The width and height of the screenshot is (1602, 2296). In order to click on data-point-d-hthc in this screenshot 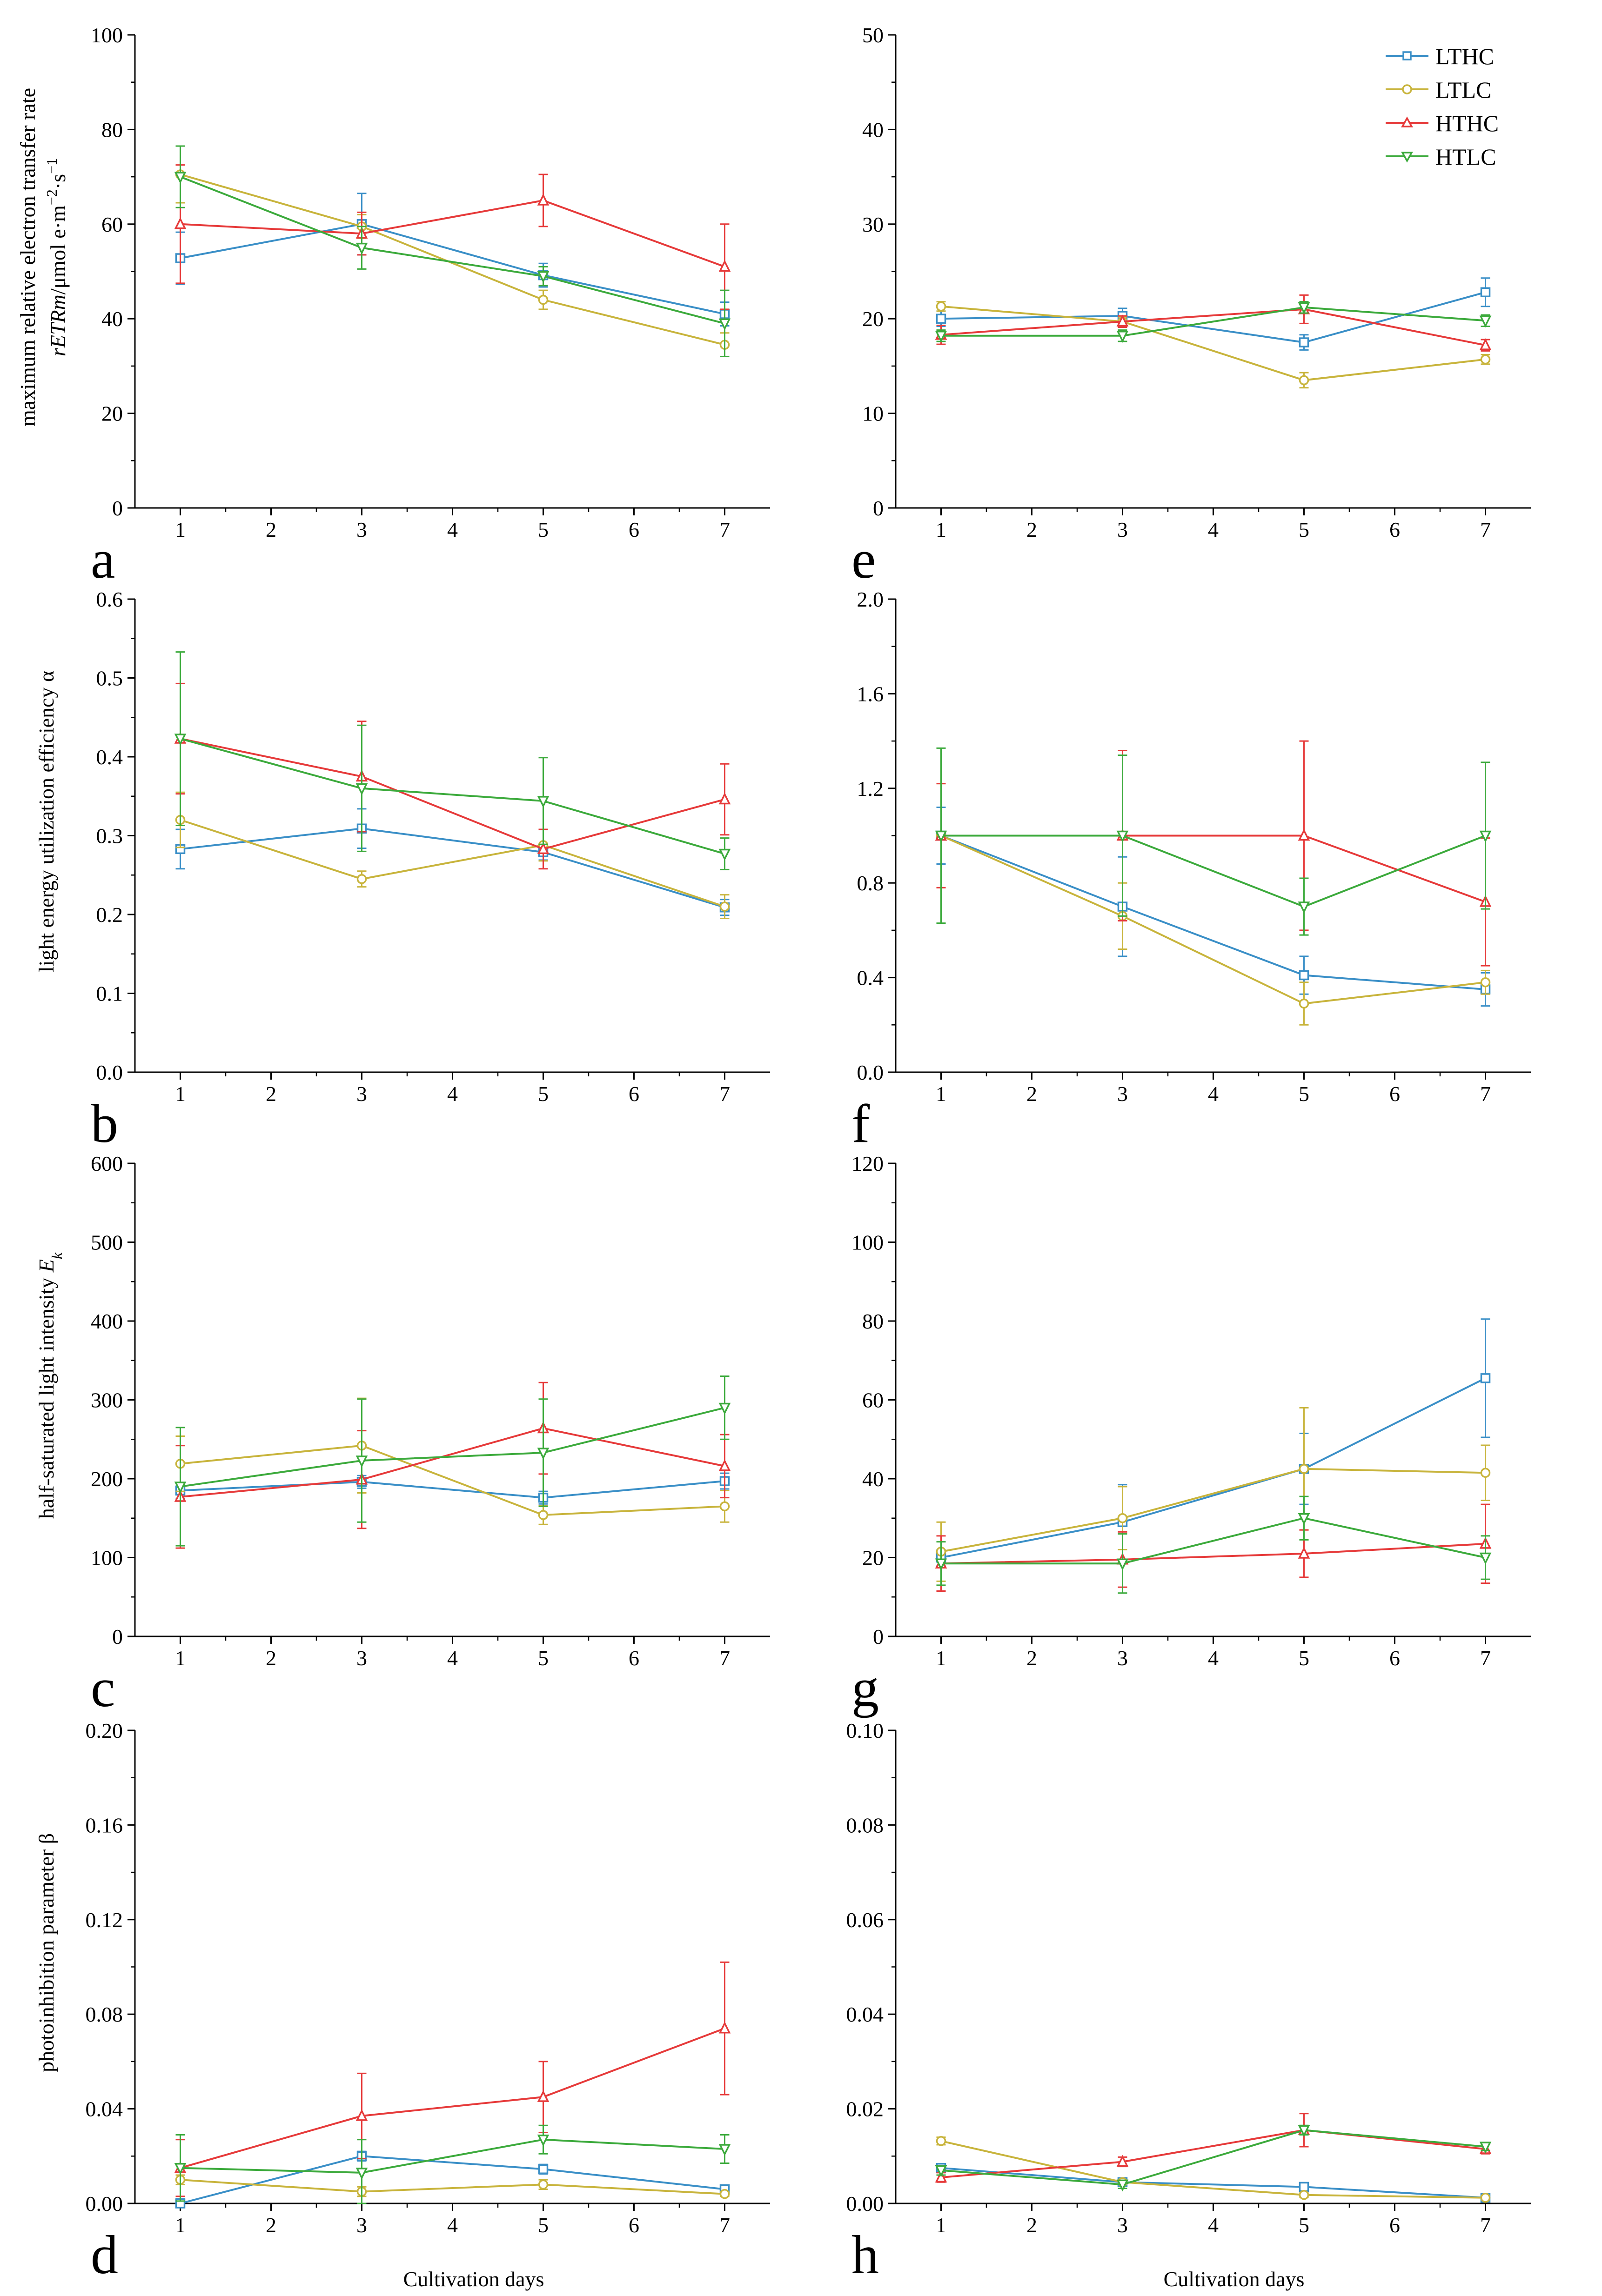, I will do `click(361, 2115)`.